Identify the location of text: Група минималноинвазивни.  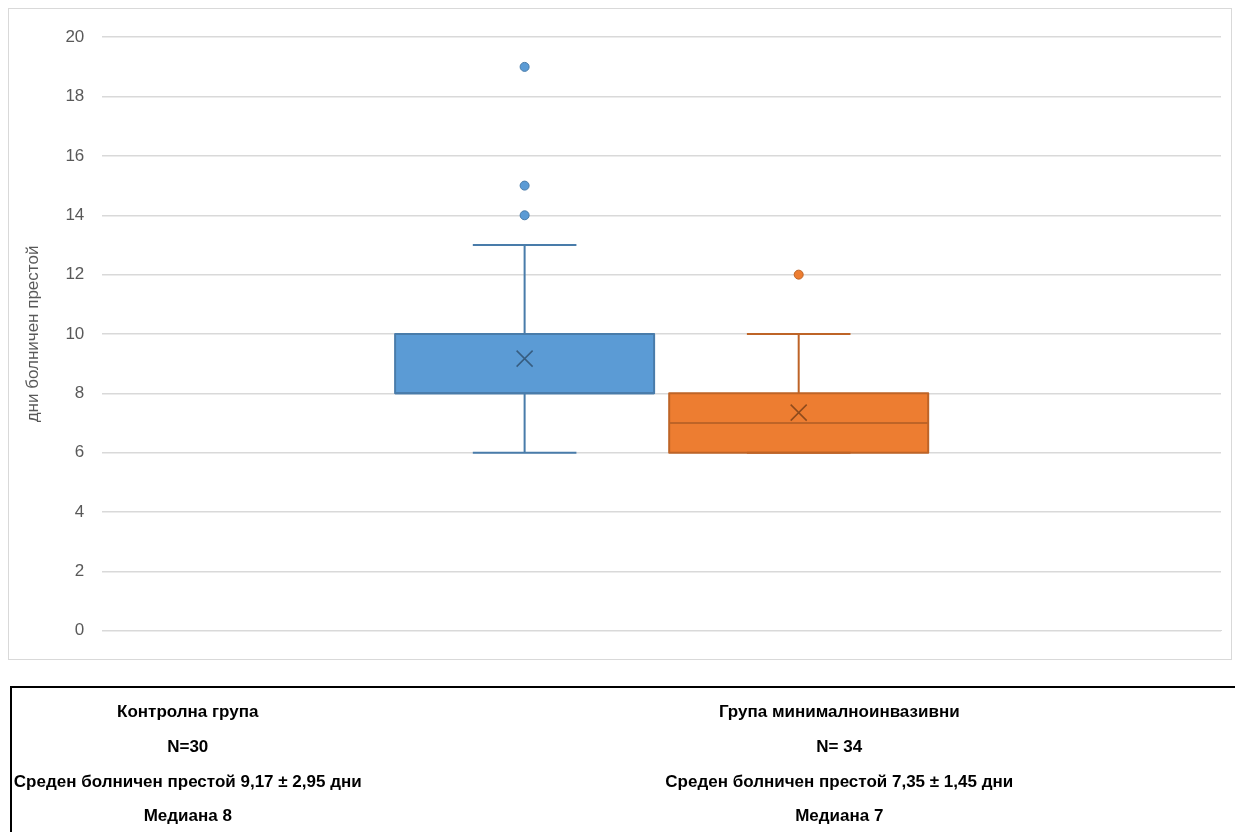
(839, 712).